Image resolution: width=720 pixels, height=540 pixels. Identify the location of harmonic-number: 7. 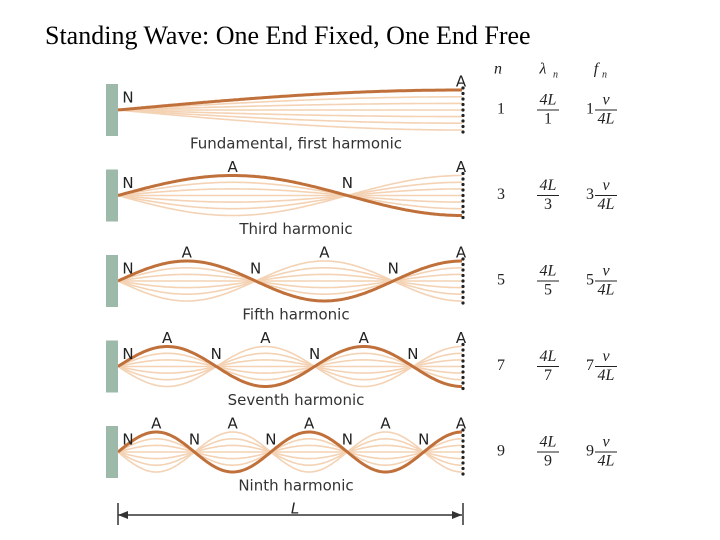
(501, 365).